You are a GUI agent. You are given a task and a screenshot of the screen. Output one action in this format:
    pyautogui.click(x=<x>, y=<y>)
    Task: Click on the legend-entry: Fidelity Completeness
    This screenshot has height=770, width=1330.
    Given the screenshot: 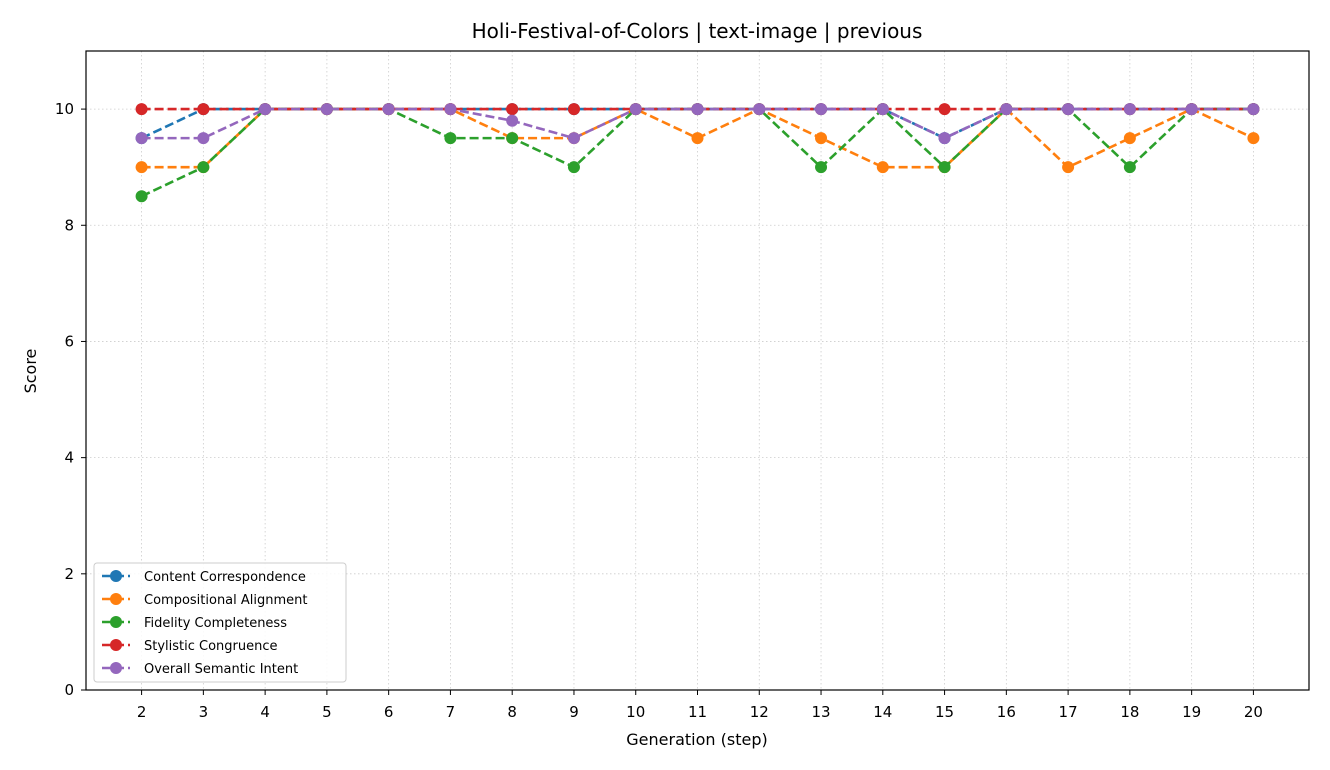 What is the action you would take?
    pyautogui.click(x=194, y=623)
    